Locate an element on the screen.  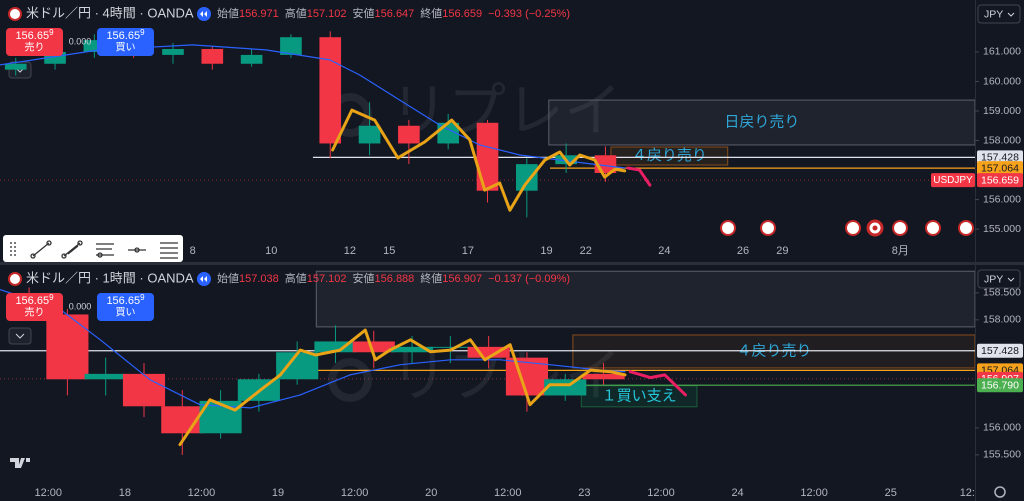
button-label: 売り is located at coordinates (35, 312).